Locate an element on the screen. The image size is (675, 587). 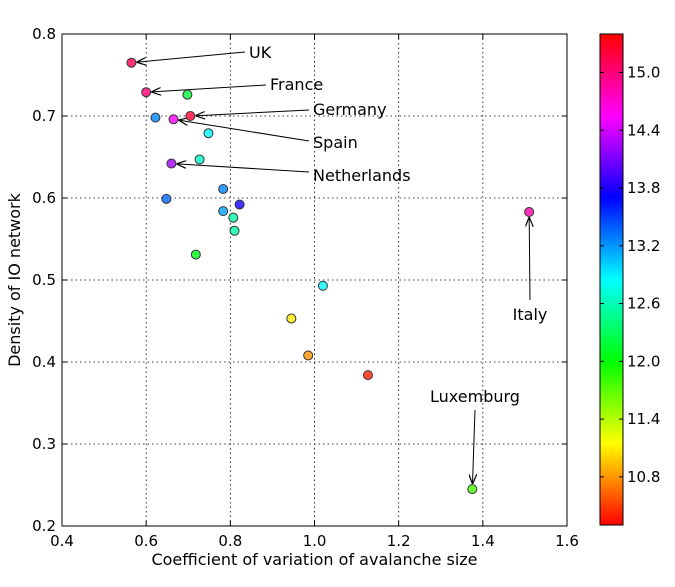
y-tick-label: 0.6 is located at coordinates (44, 198).